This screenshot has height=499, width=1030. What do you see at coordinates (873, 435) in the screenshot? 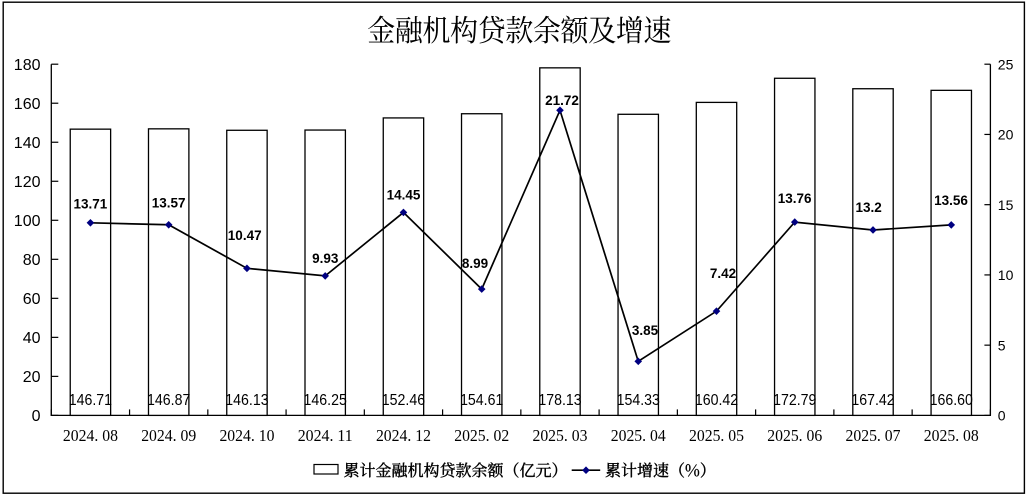
I see `svg-text: 2025. 07` at bounding box center [873, 435].